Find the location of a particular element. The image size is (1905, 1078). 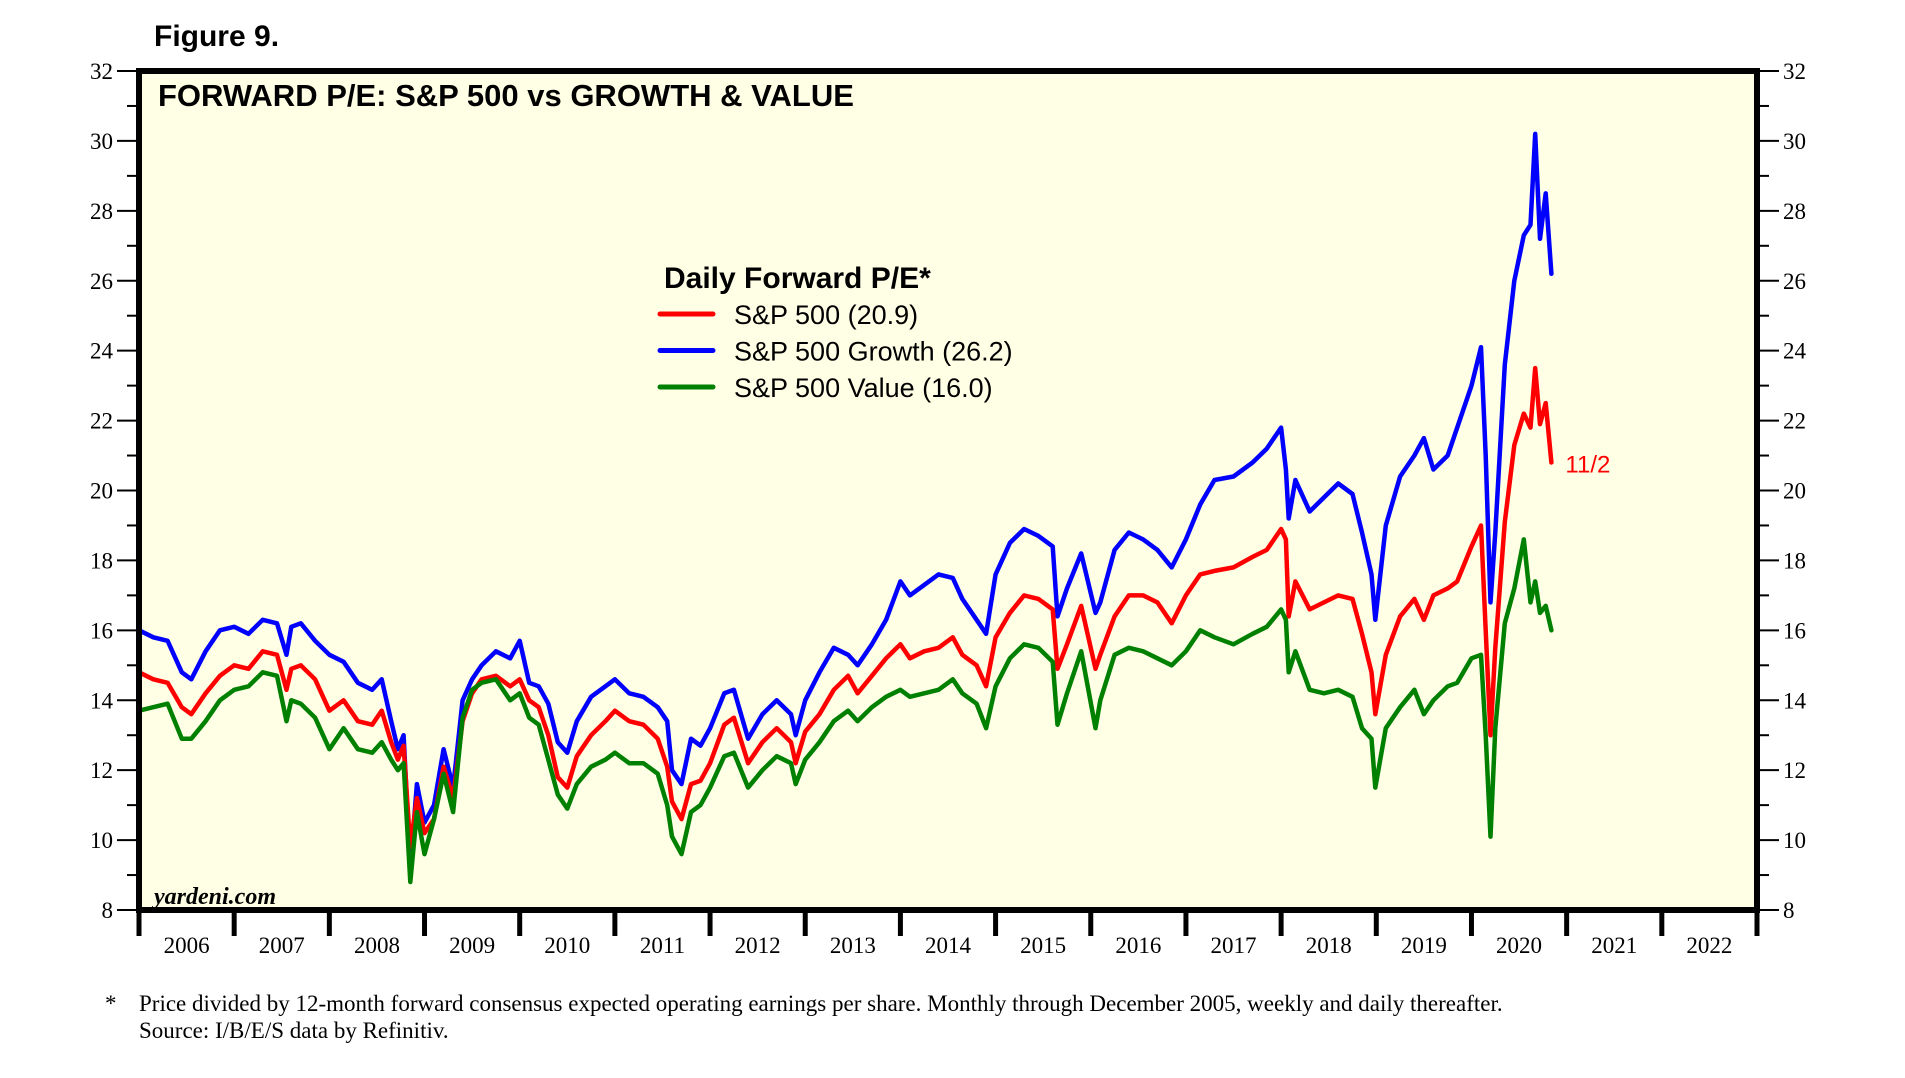

y-tick-label-right: 22 is located at coordinates (1794, 421).